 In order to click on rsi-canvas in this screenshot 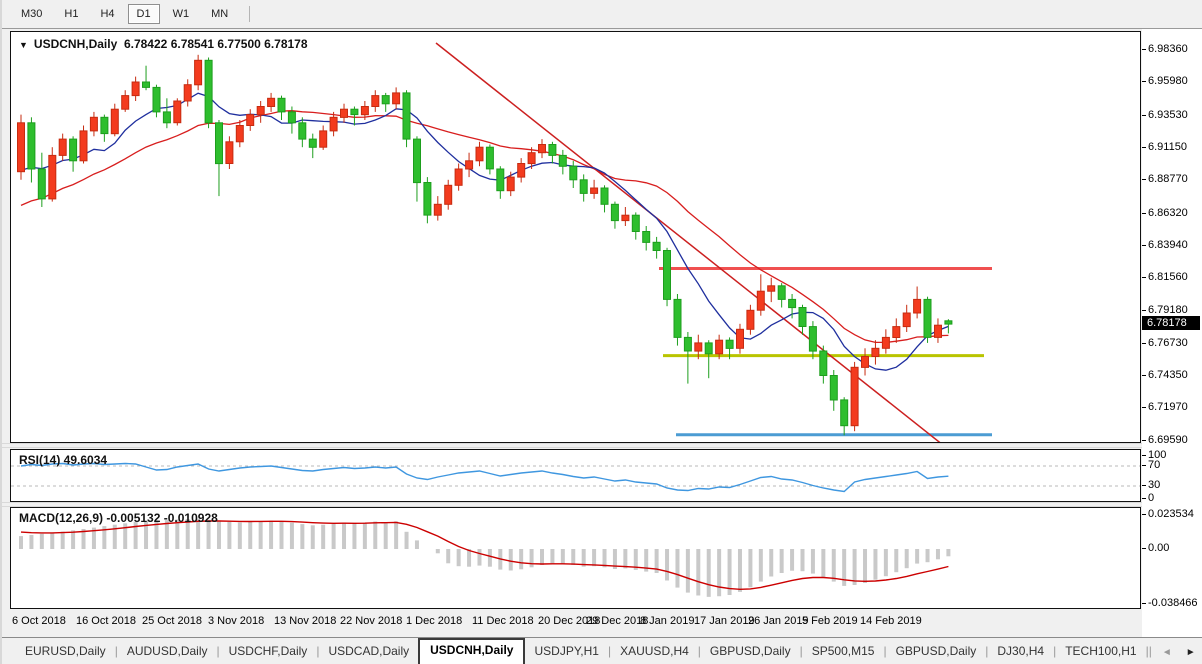, I will do `click(575, 475)`.